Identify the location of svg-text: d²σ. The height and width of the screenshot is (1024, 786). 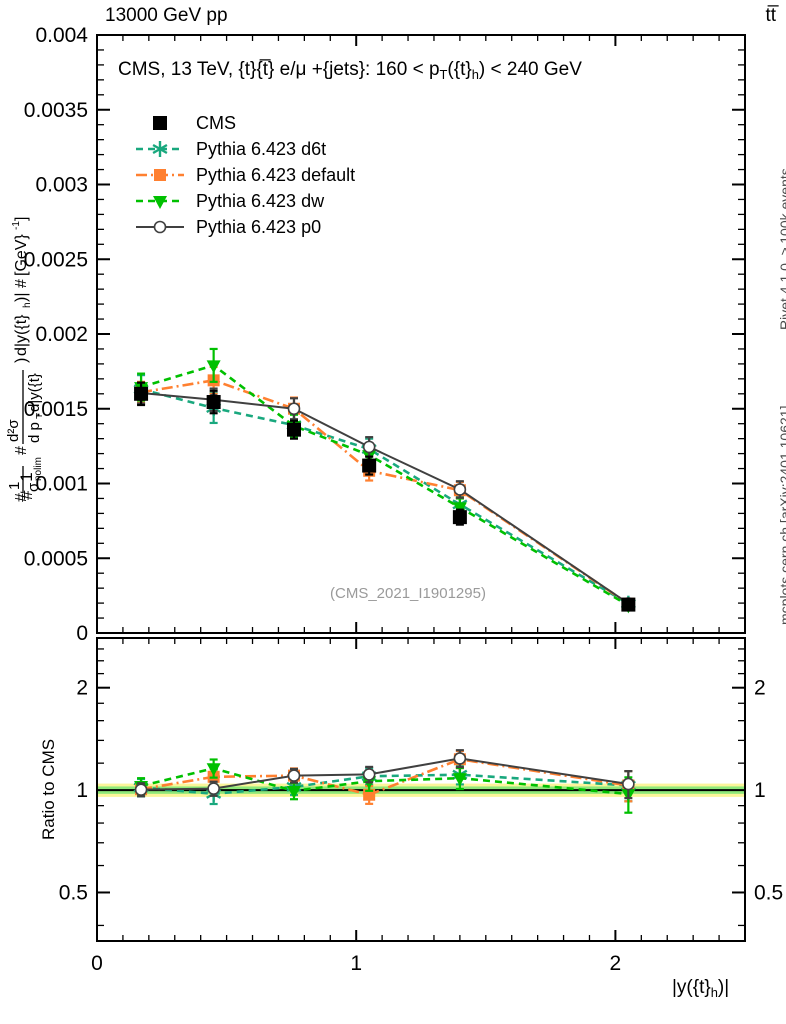
(13, 430).